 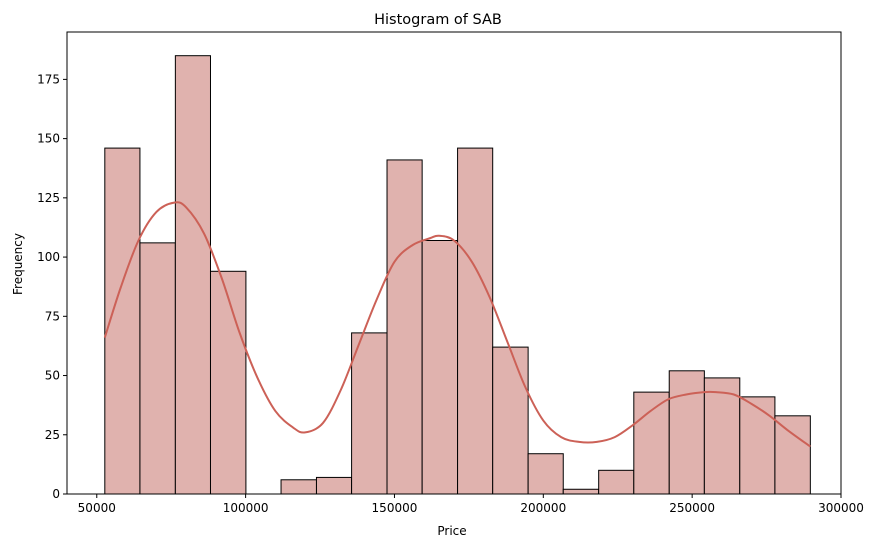 I want to click on y-tick-label: 100, so click(x=48, y=257).